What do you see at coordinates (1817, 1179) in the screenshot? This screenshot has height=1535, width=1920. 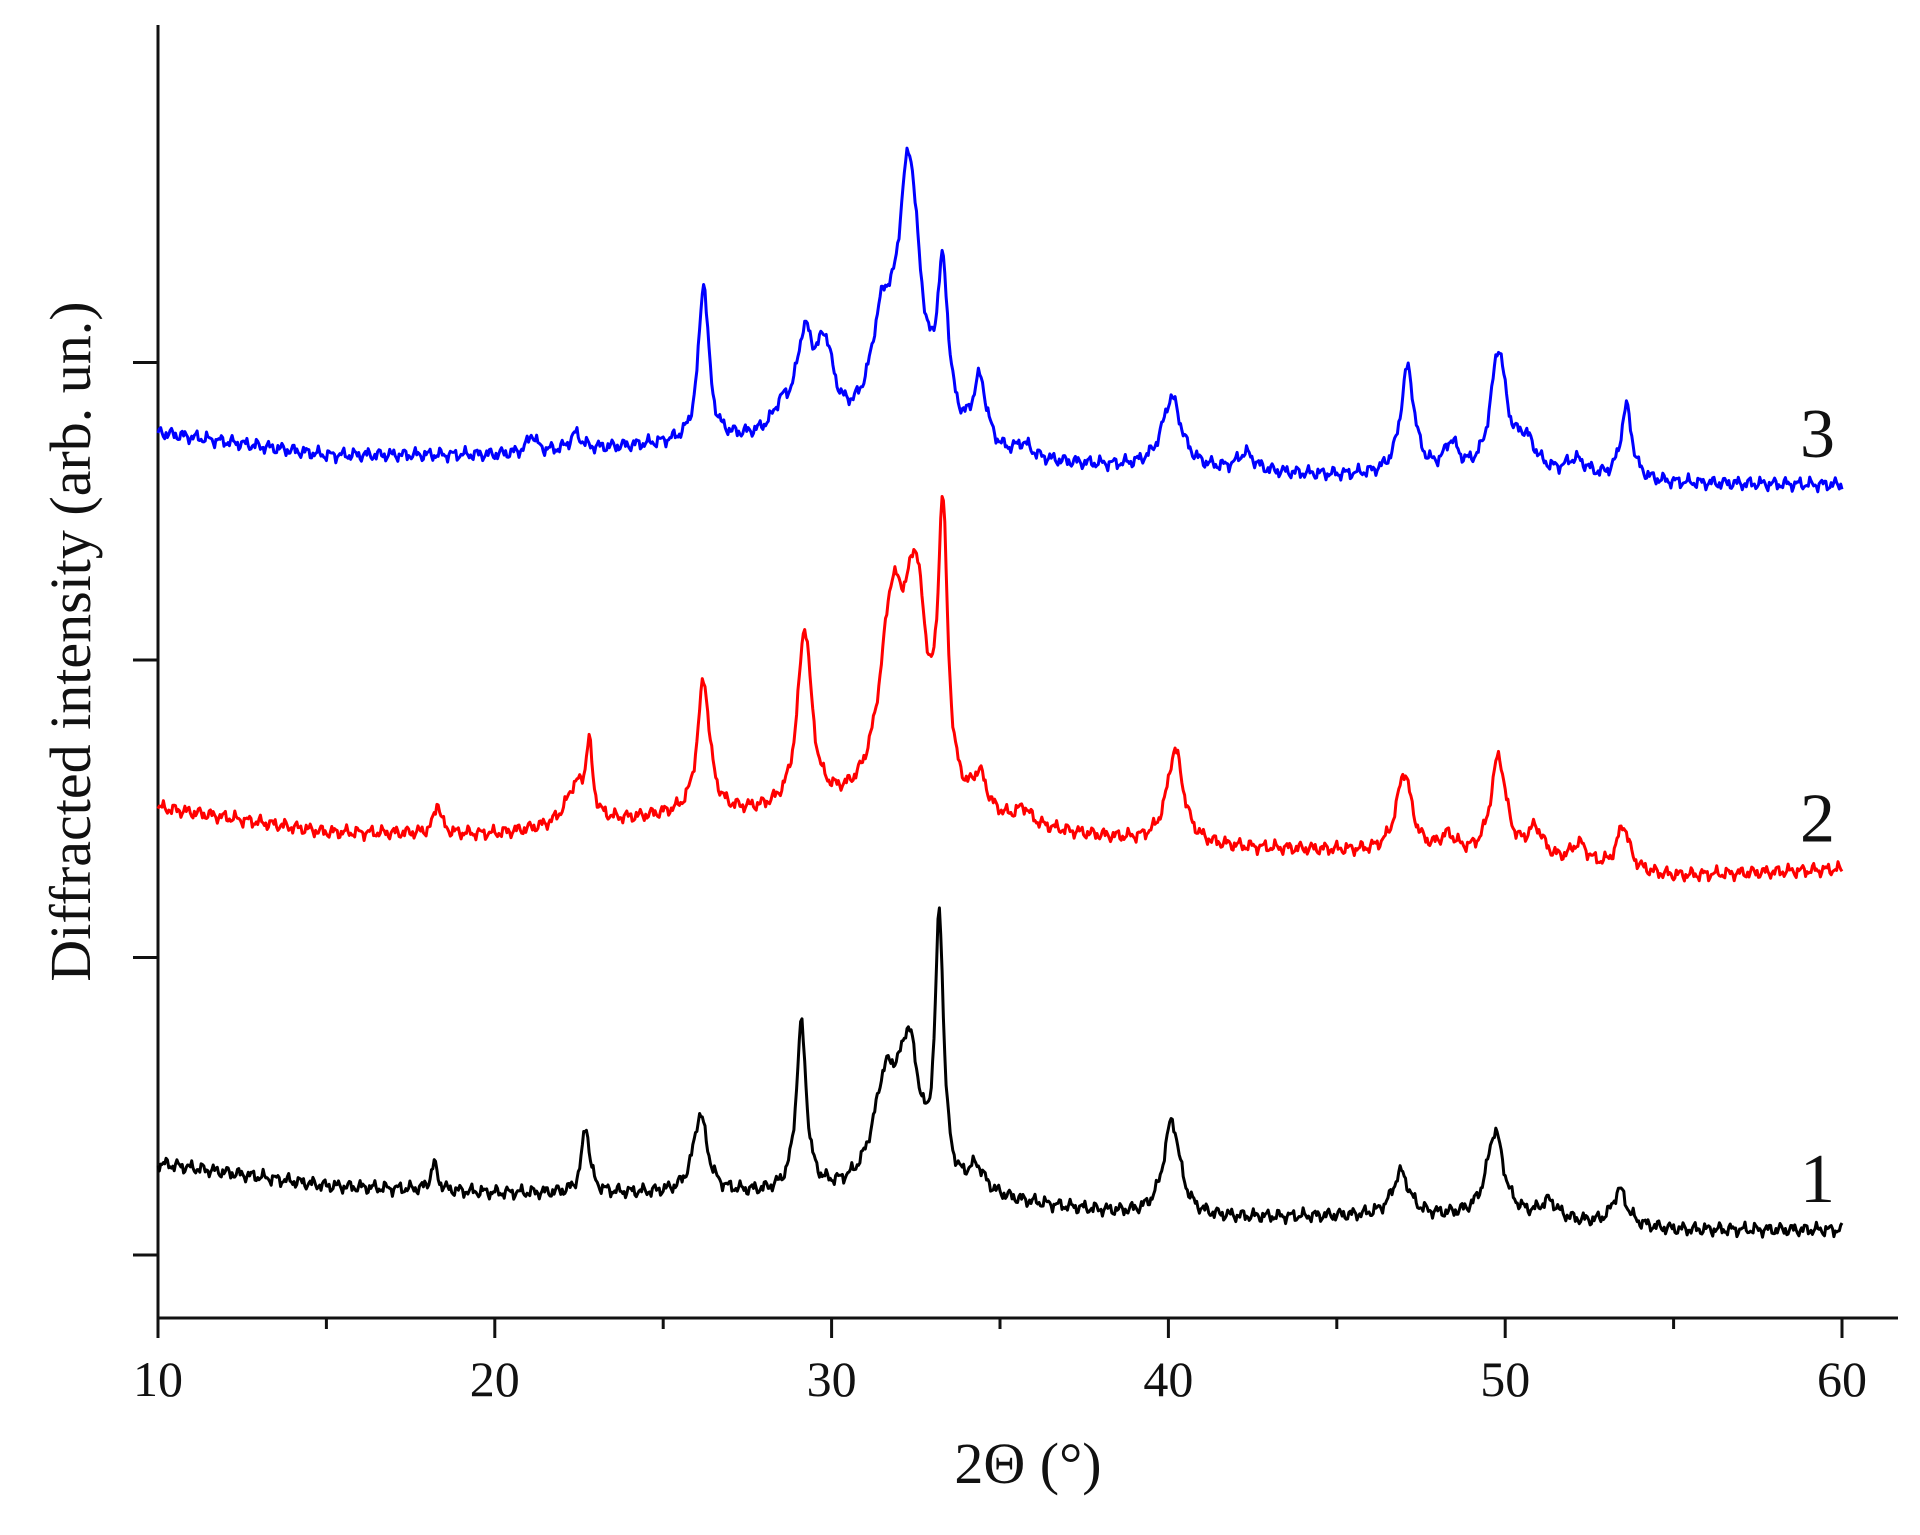 I see `series-1-label: 1` at bounding box center [1817, 1179].